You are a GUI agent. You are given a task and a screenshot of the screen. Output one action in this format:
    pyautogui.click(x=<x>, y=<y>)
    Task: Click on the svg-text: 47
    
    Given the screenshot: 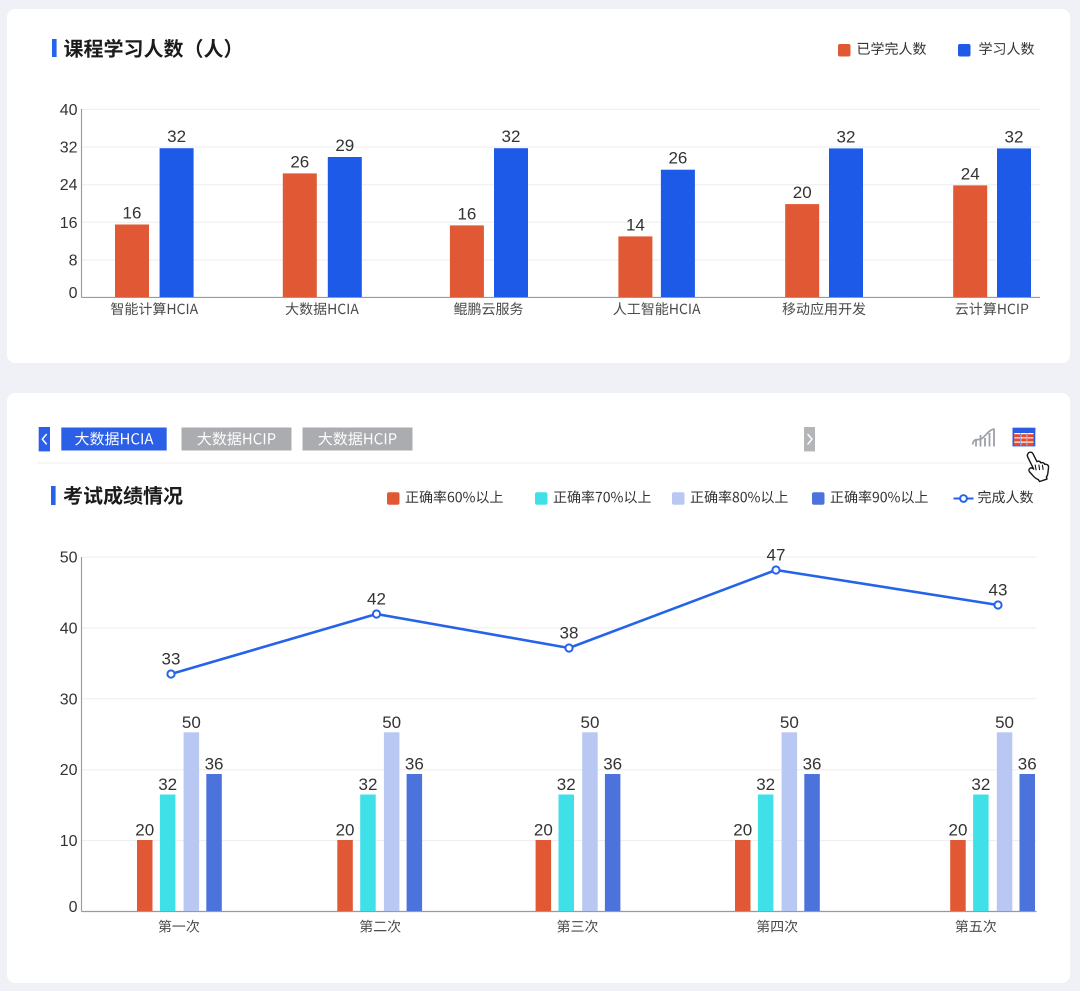 What is the action you would take?
    pyautogui.click(x=776, y=555)
    